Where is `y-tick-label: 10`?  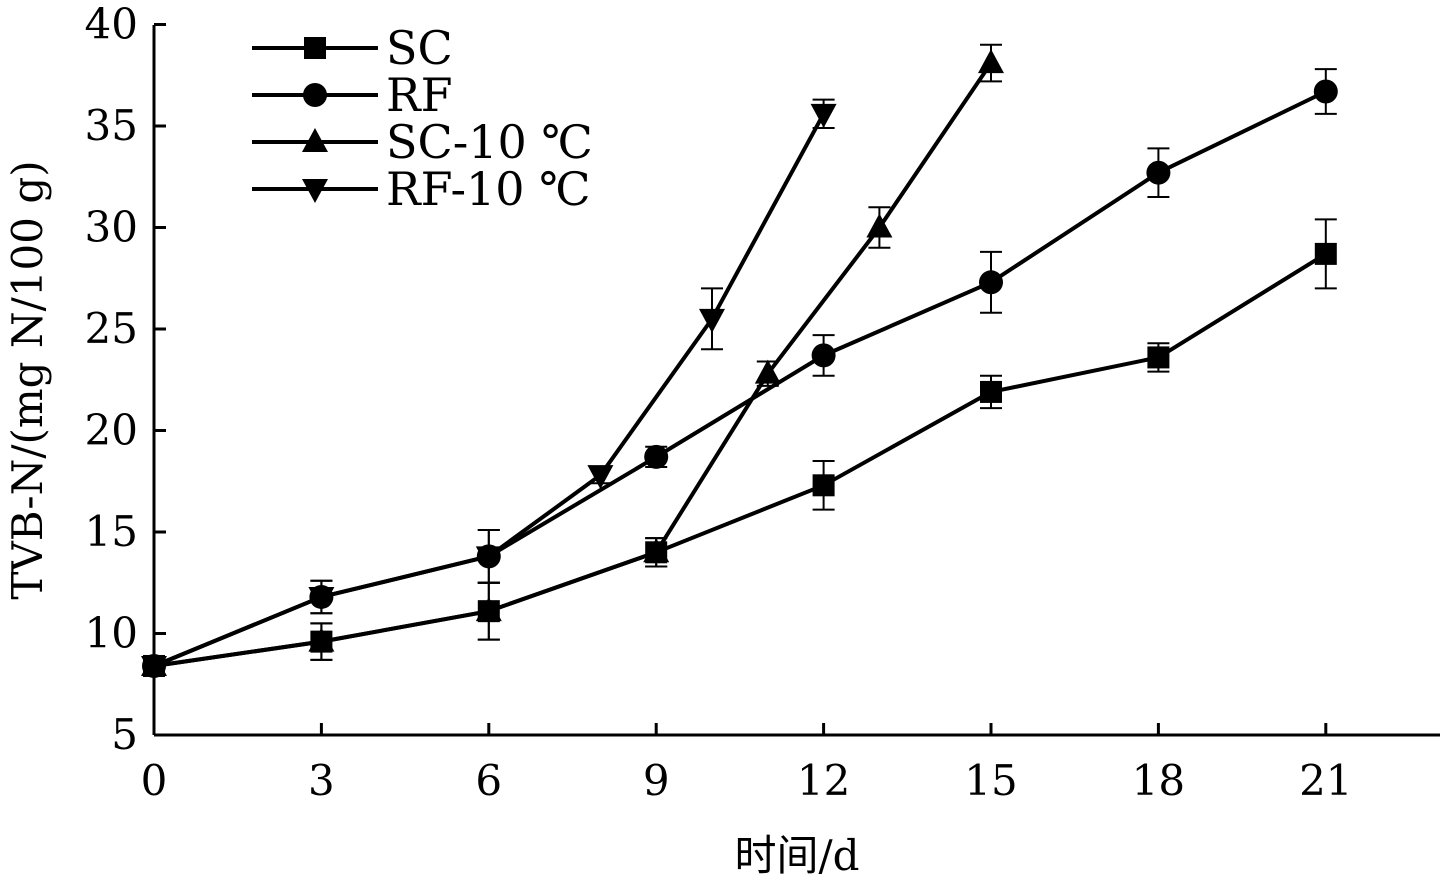 y-tick-label: 10 is located at coordinates (111, 633).